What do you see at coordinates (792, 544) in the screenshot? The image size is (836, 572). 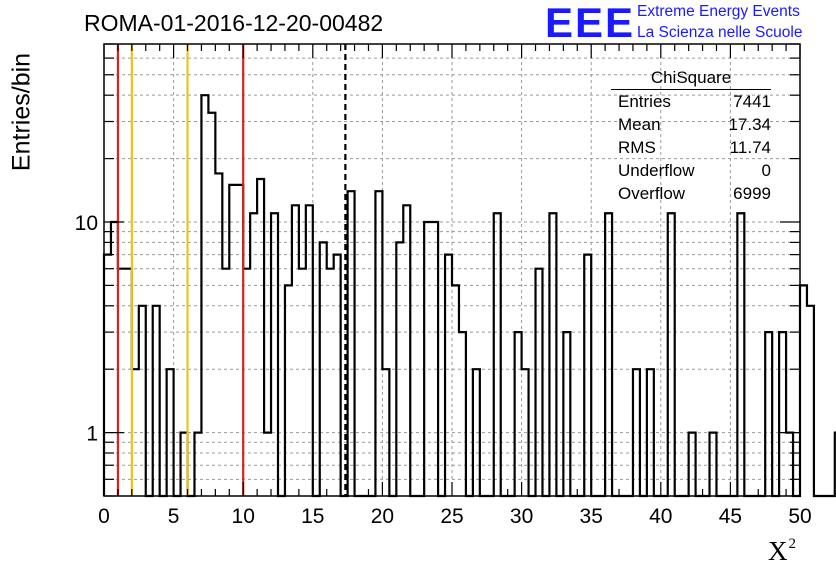 I see `x-axis-label-sup: 2` at bounding box center [792, 544].